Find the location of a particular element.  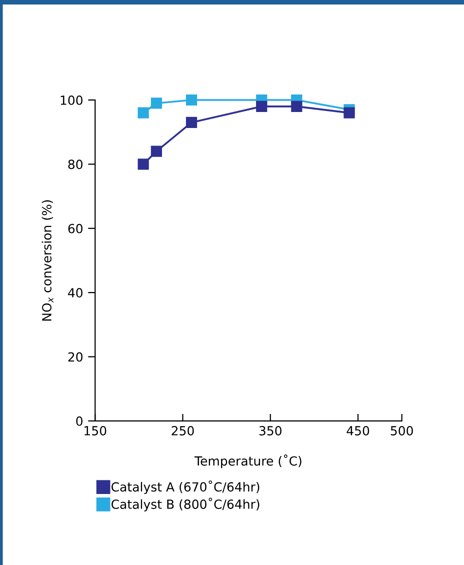

y-tick-label: 0 is located at coordinates (79, 421).